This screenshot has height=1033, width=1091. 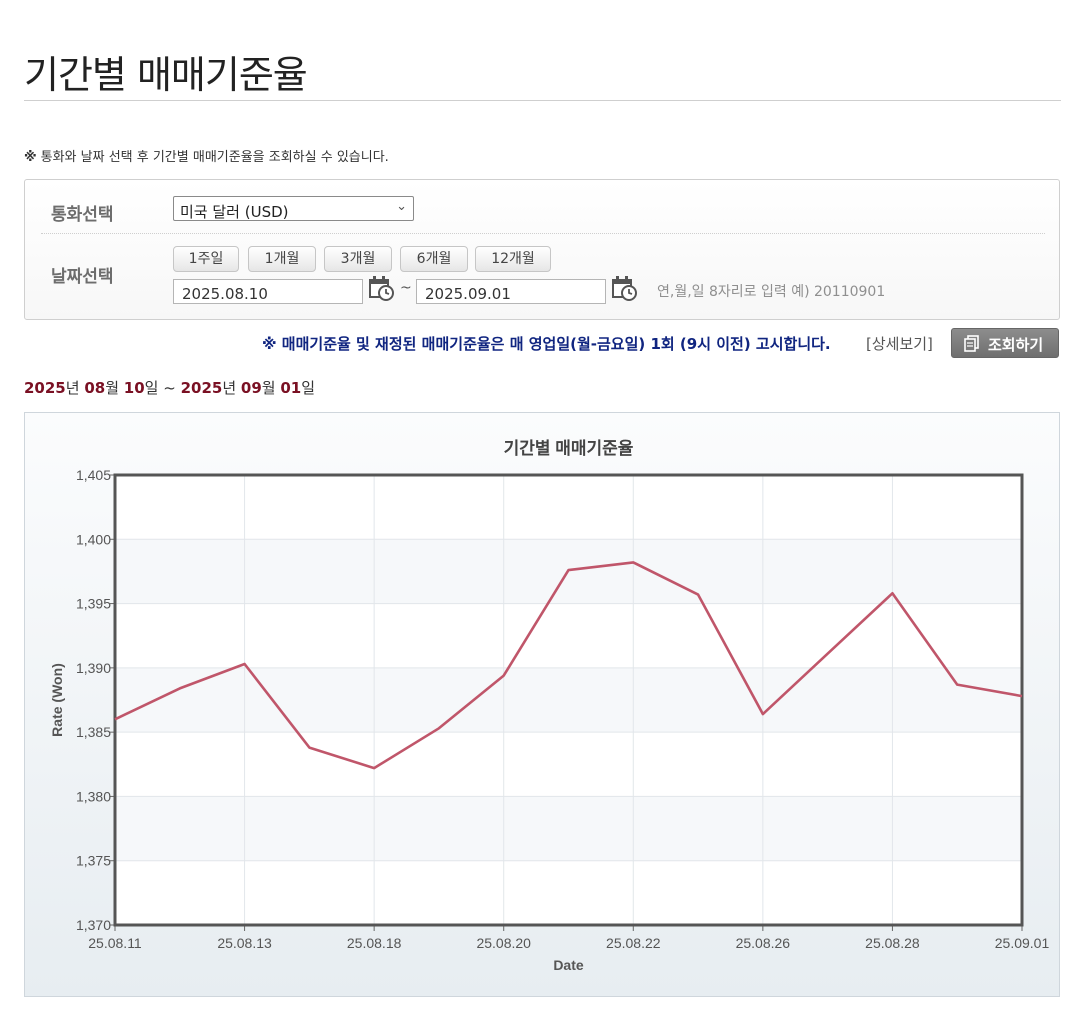 What do you see at coordinates (166, 75) in the screenshot?
I see `page-title: 기간별 매매기준율` at bounding box center [166, 75].